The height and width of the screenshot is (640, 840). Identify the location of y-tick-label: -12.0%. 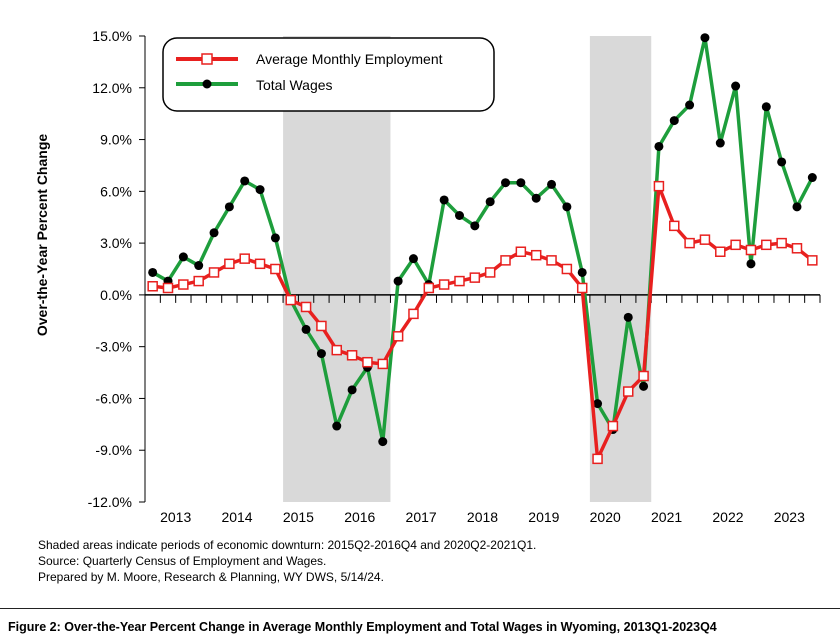
(110, 502).